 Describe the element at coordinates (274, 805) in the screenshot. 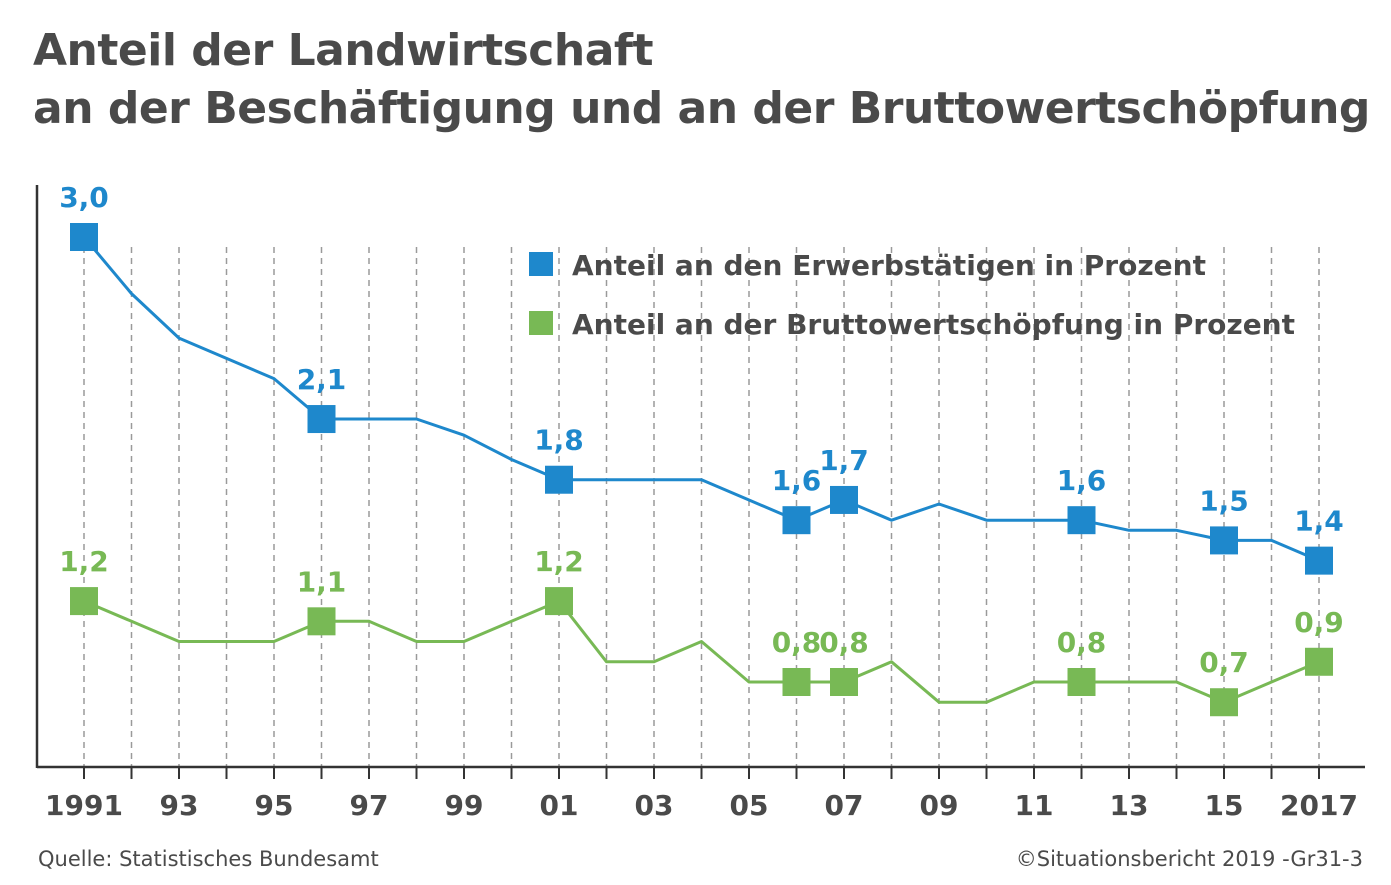

I see `x-tick-label: 95` at that location.